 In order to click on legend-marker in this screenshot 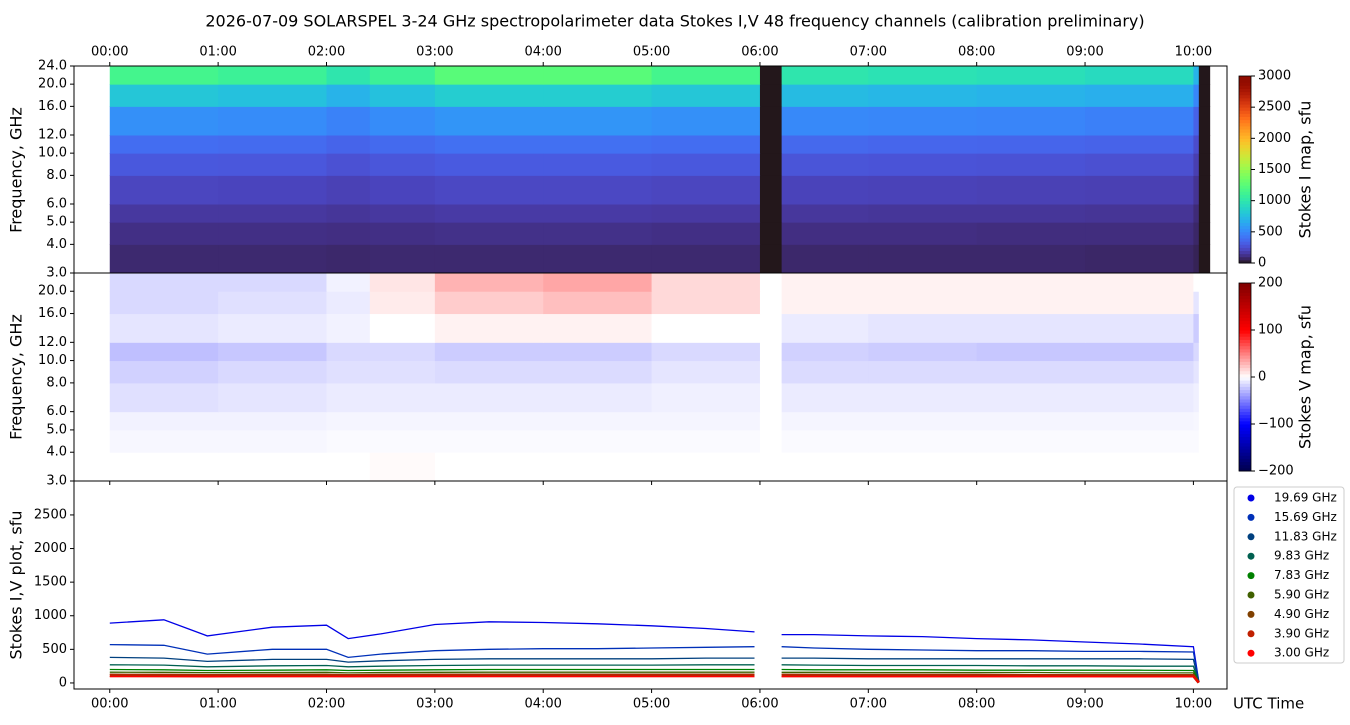, I will do `click(1251, 614)`.